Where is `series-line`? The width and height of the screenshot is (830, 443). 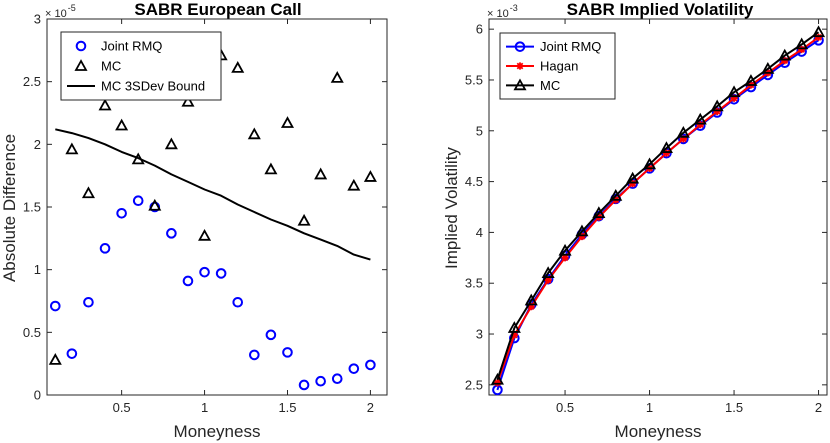
series-line is located at coordinates (213, 194).